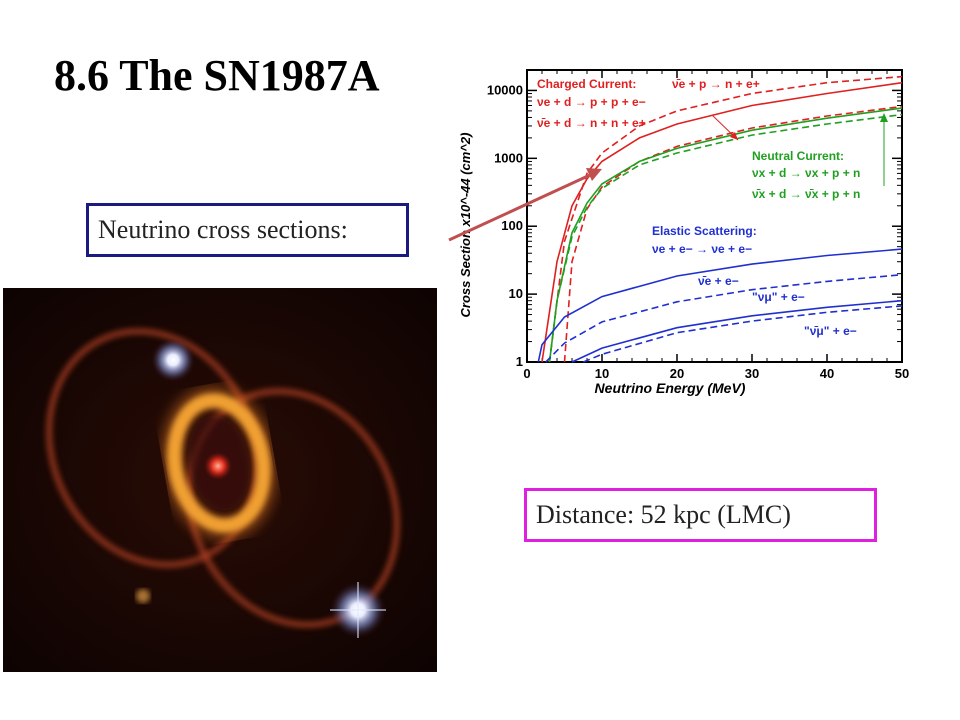 The height and width of the screenshot is (720, 960). Describe the element at coordinates (508, 157) in the screenshot. I see `y-tick-label: 1000` at that location.